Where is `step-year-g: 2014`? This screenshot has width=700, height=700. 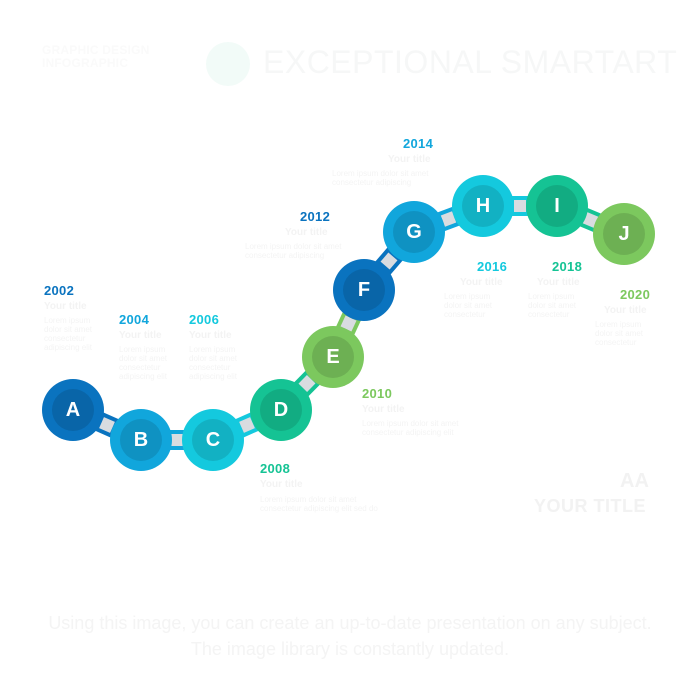 step-year-g: 2014 is located at coordinates (418, 143).